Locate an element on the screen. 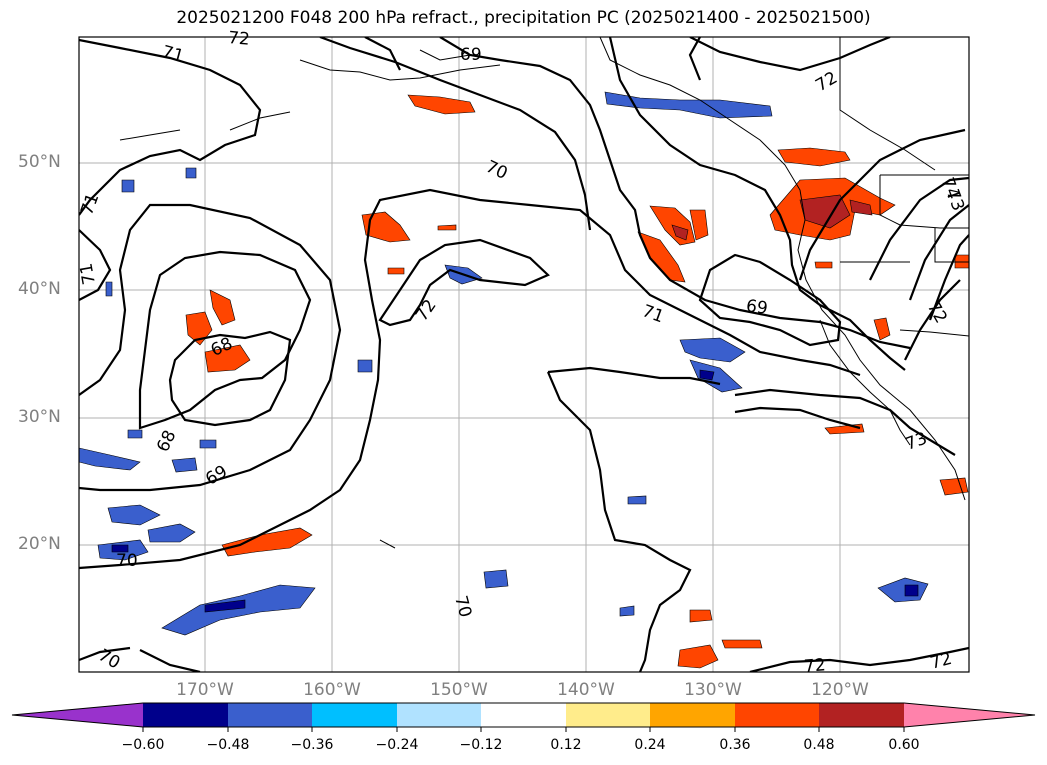 The width and height of the screenshot is (1047, 765). lon-label-140w: 140°W is located at coordinates (586, 690).